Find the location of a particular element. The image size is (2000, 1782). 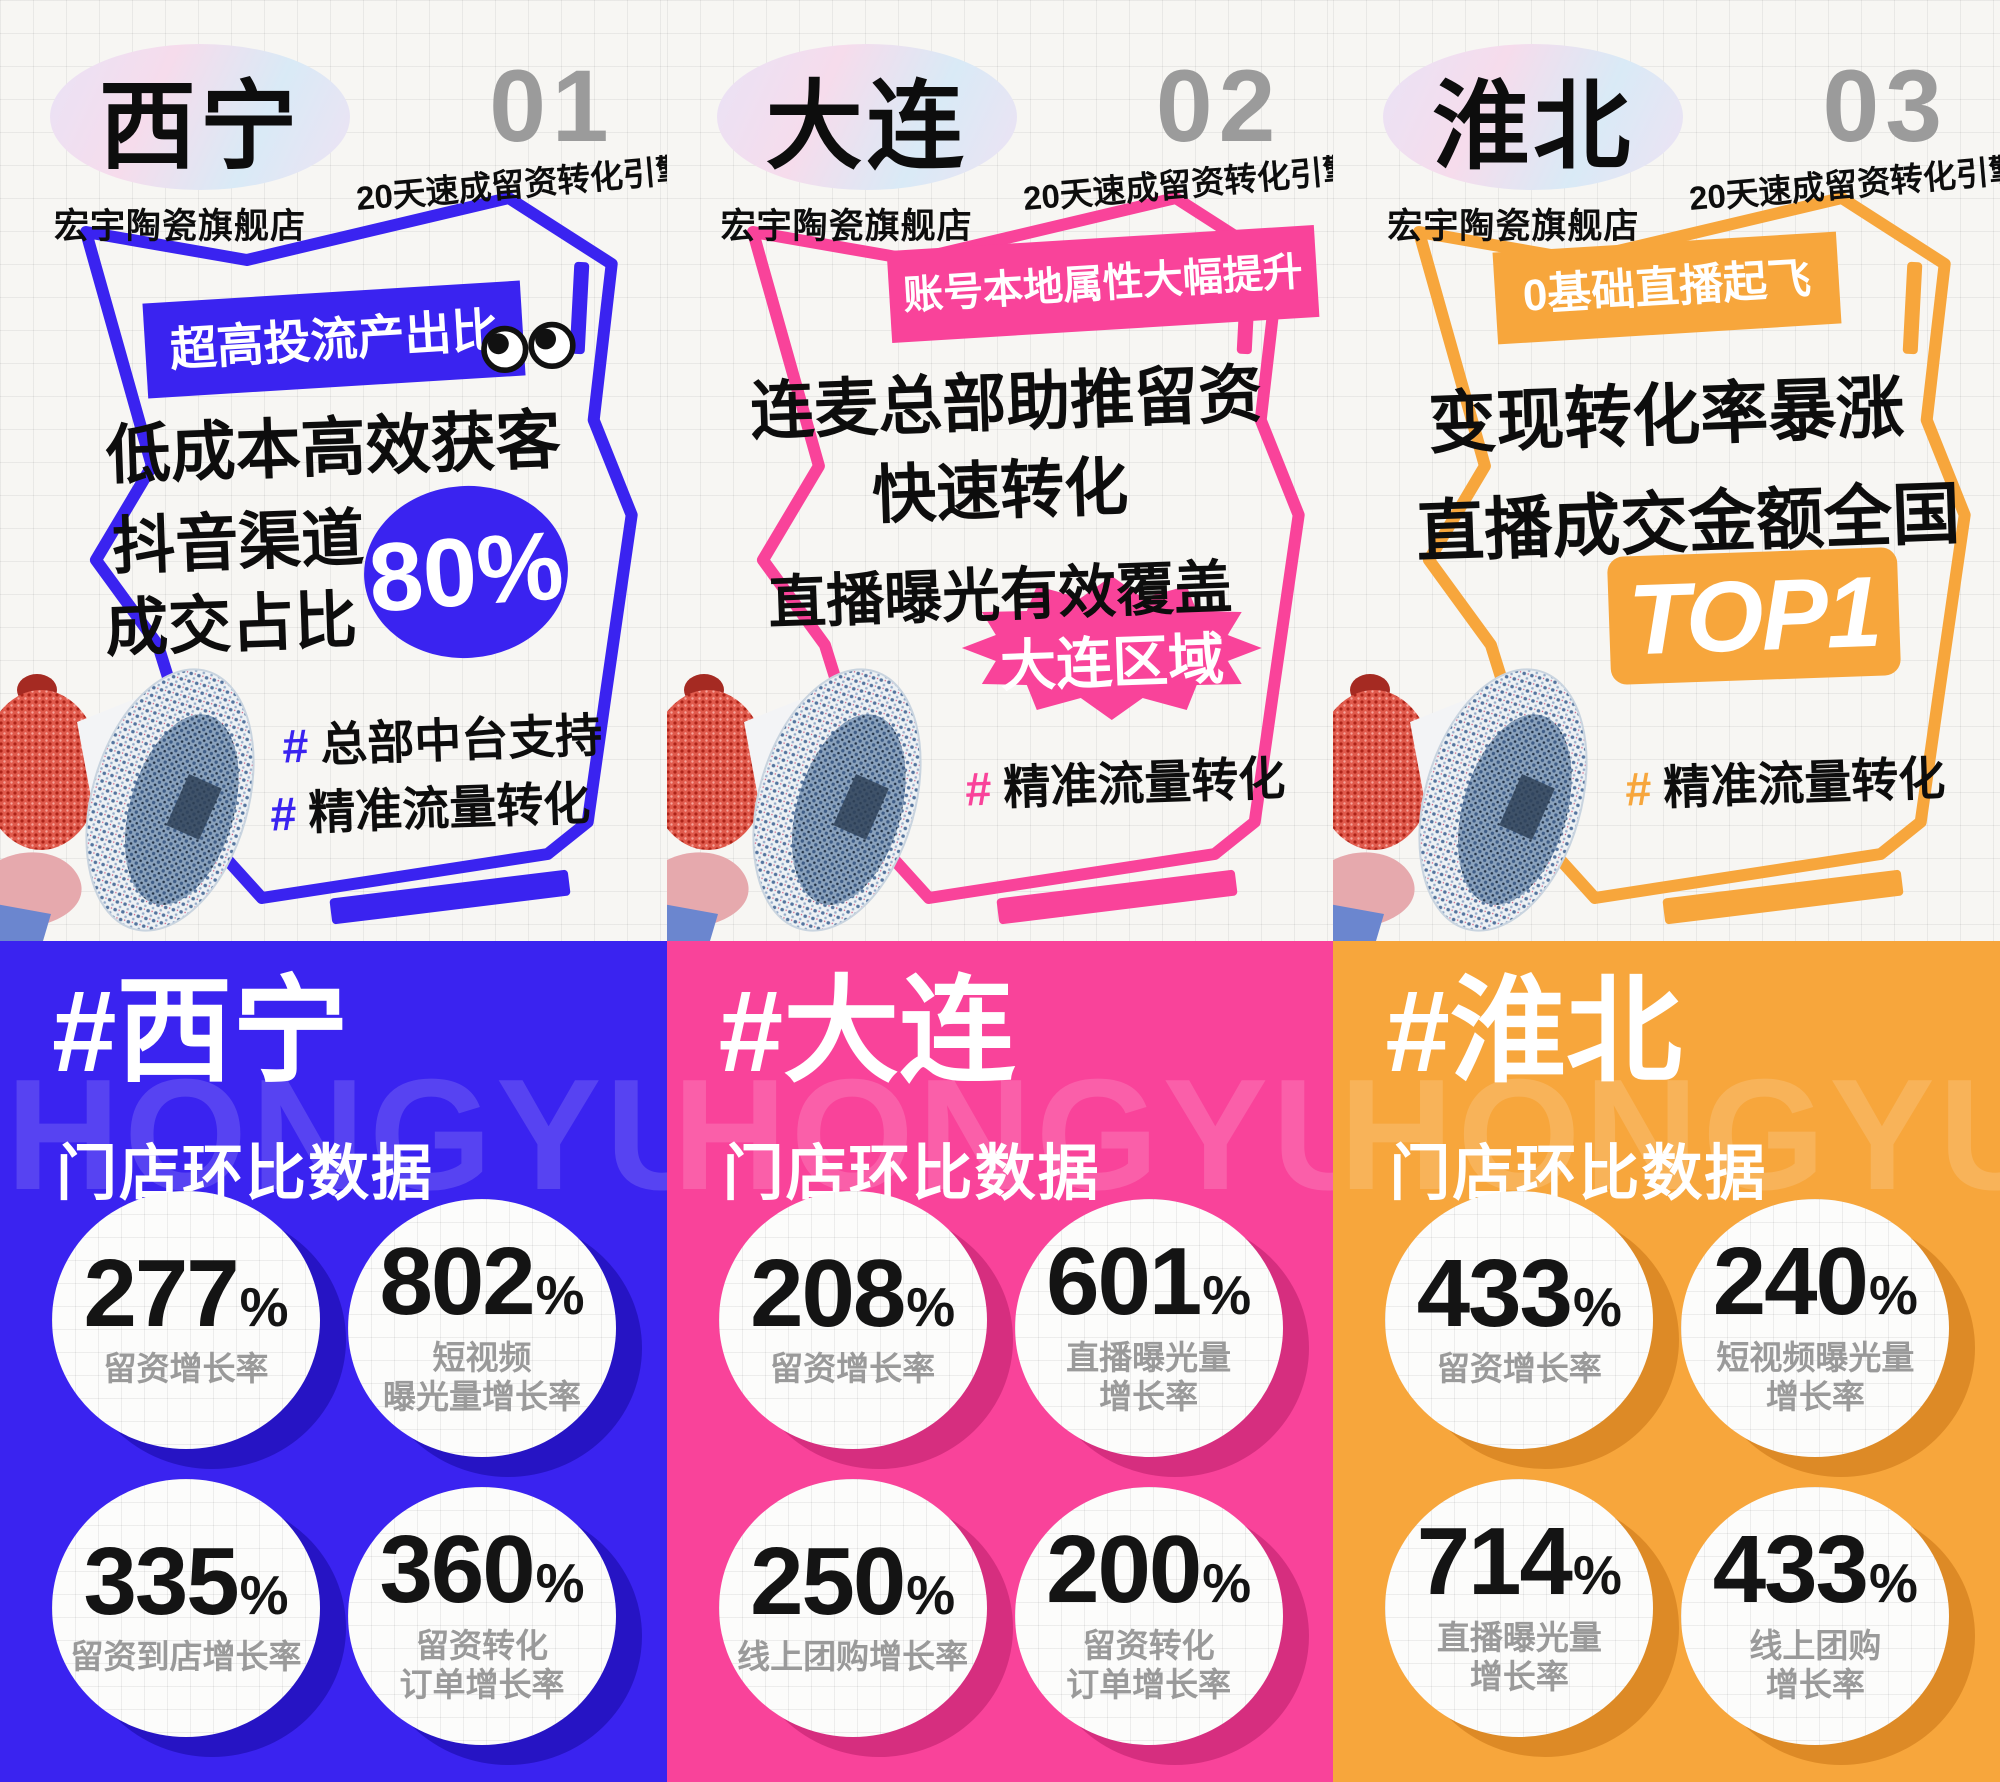

stat-value: 714 is located at coordinates (1494, 1562).